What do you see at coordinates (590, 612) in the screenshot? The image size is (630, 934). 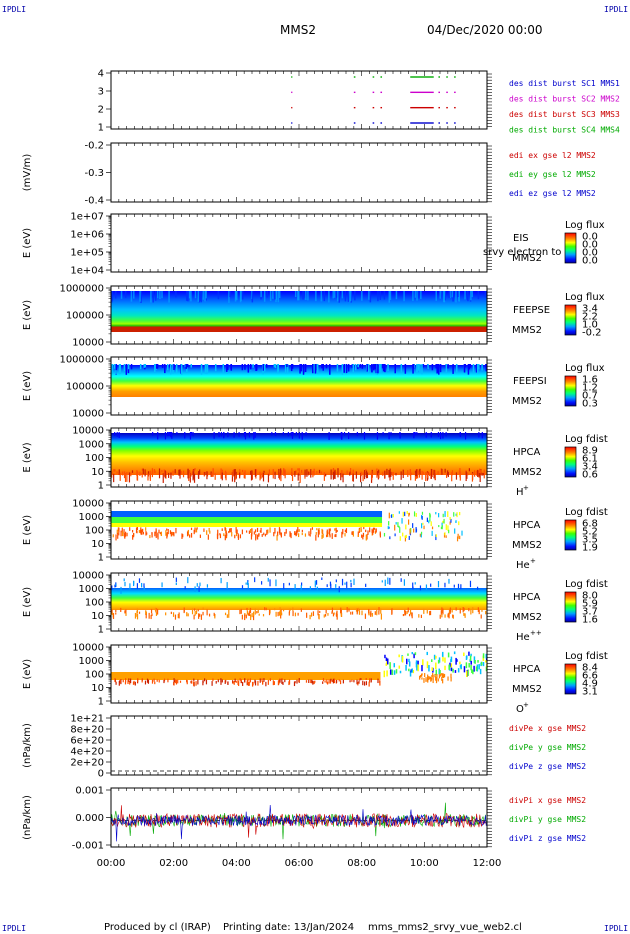 I see `colorbar-tick-label: 3.7` at bounding box center [590, 612].